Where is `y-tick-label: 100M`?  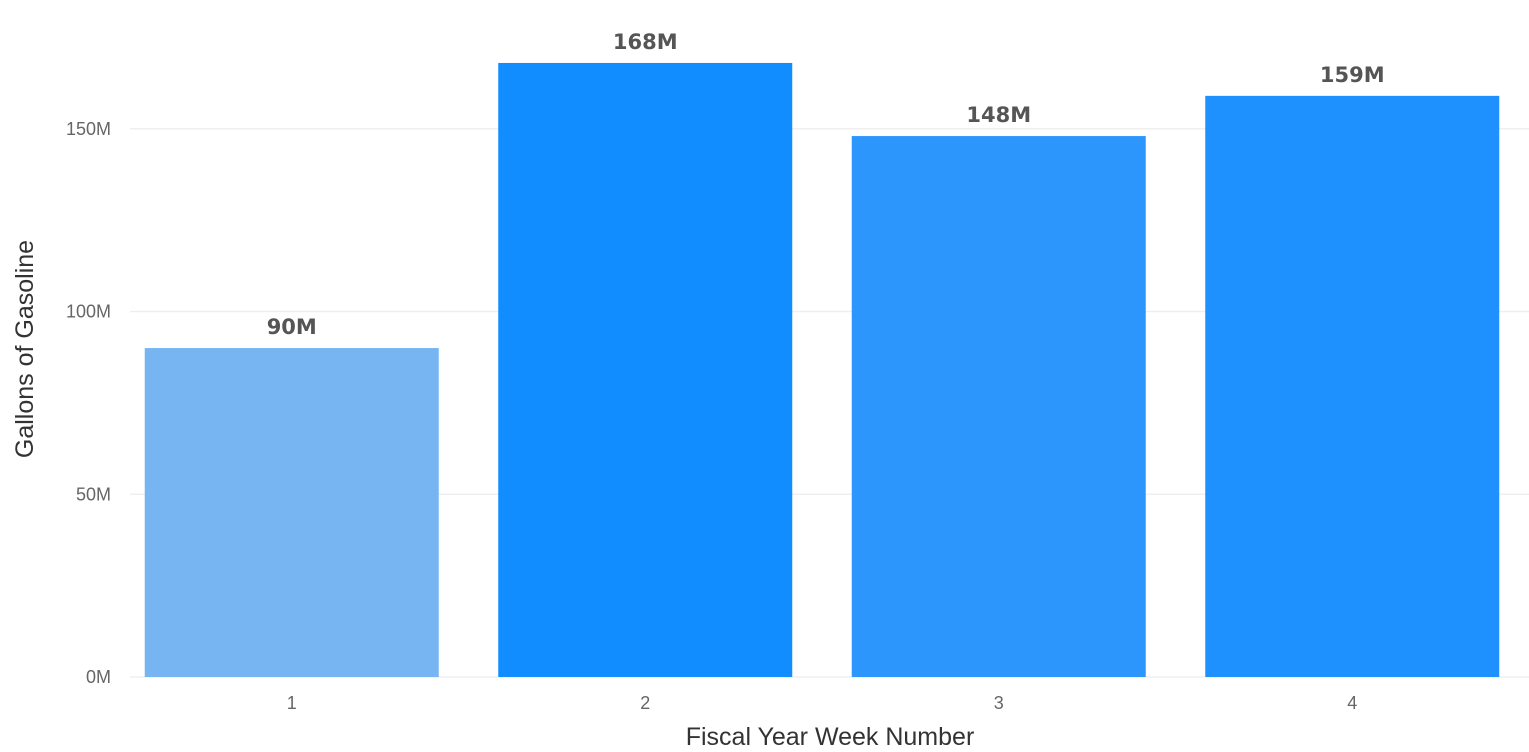
y-tick-label: 100M is located at coordinates (88, 312).